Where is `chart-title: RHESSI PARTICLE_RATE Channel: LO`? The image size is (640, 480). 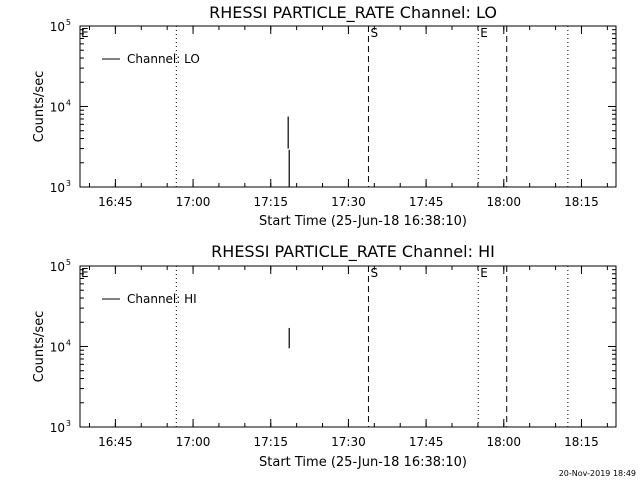 chart-title: RHESSI PARTICLE_RATE Channel: LO is located at coordinates (353, 13).